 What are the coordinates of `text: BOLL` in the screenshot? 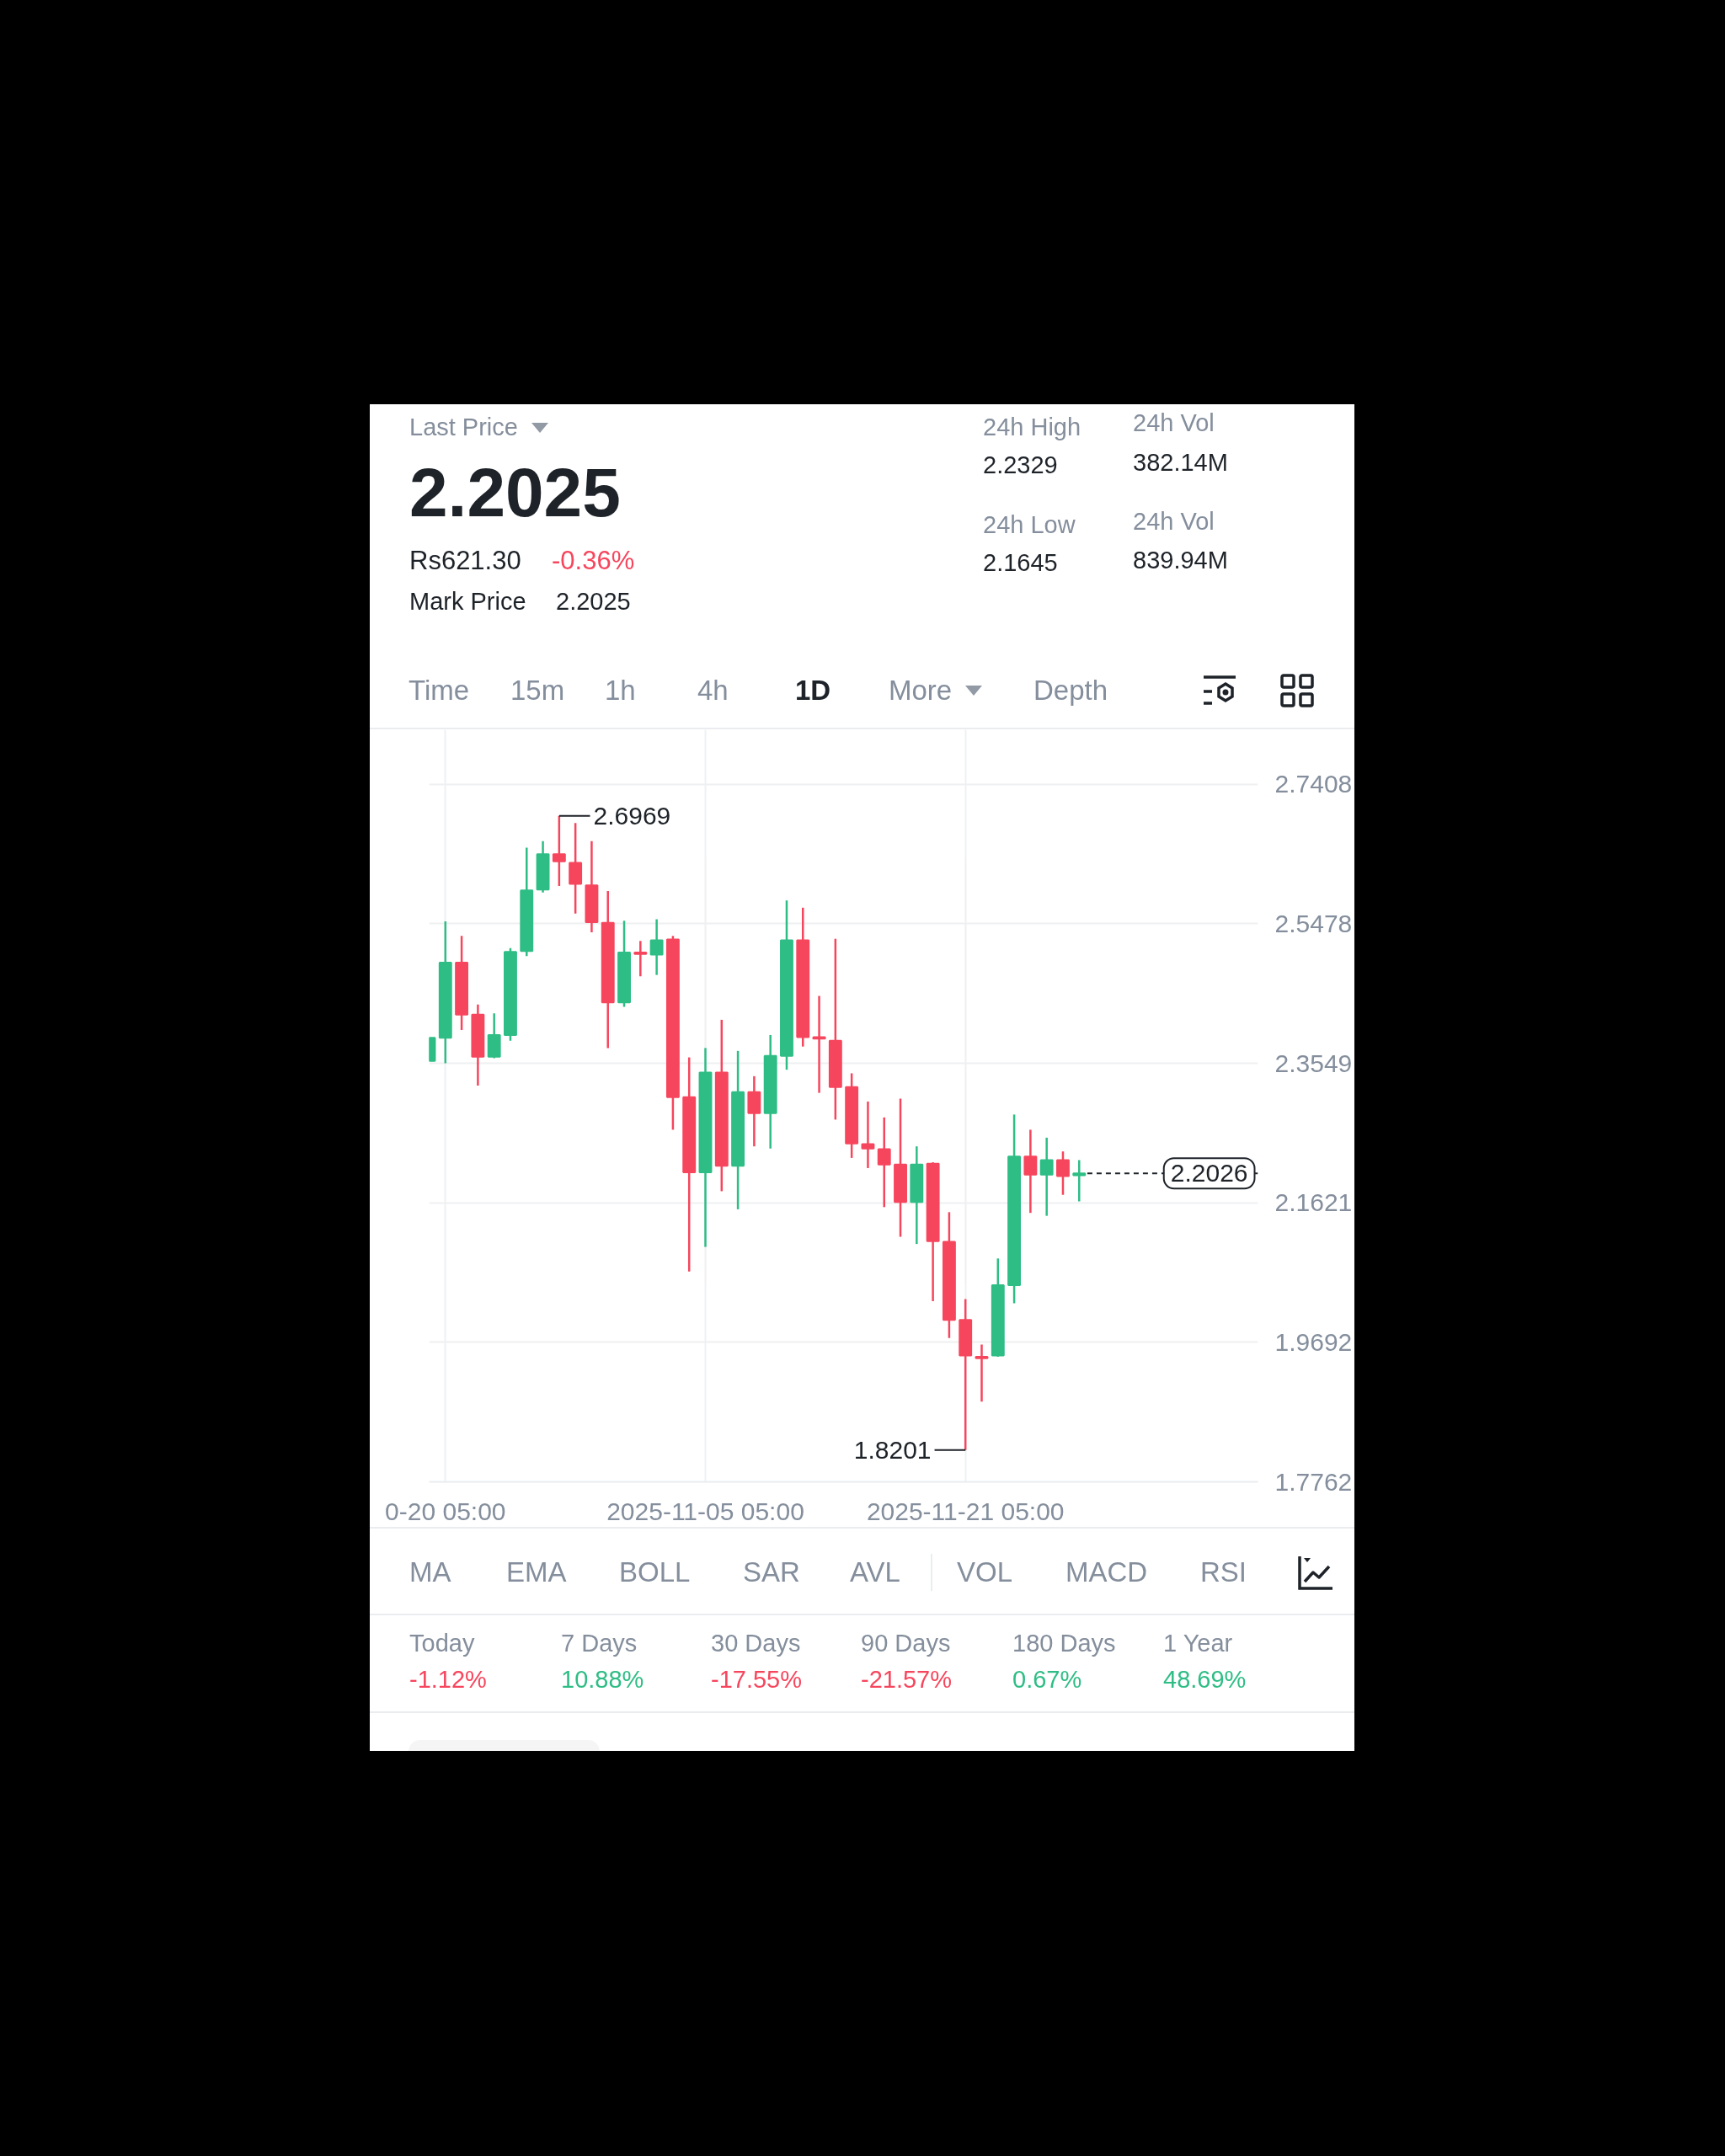 It's located at (655, 1572).